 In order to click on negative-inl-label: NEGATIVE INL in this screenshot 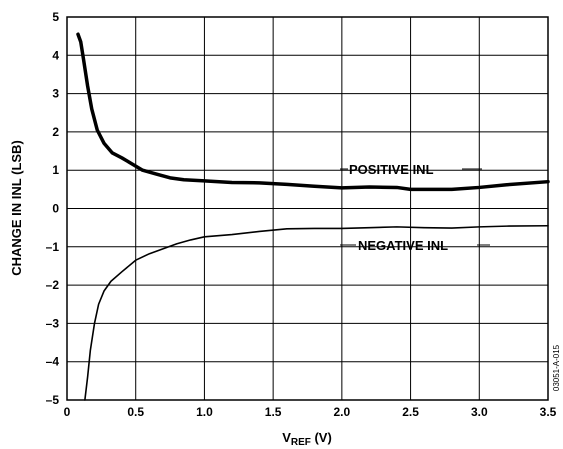, I will do `click(403, 245)`.